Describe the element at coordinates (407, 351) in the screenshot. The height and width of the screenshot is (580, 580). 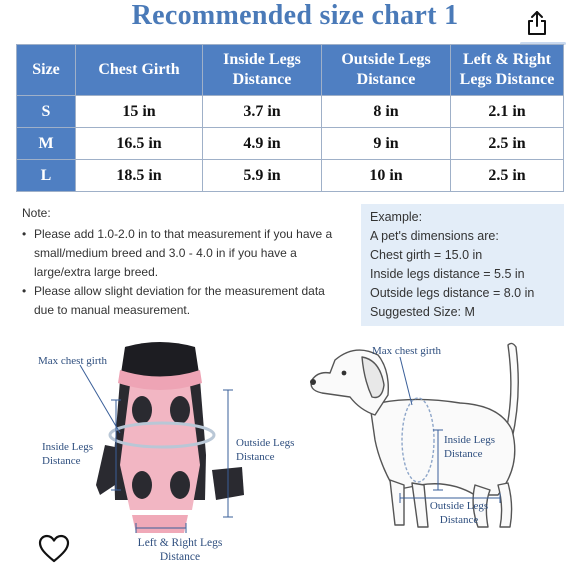
I see `dog-max-chest-label: Max chest girth` at that location.